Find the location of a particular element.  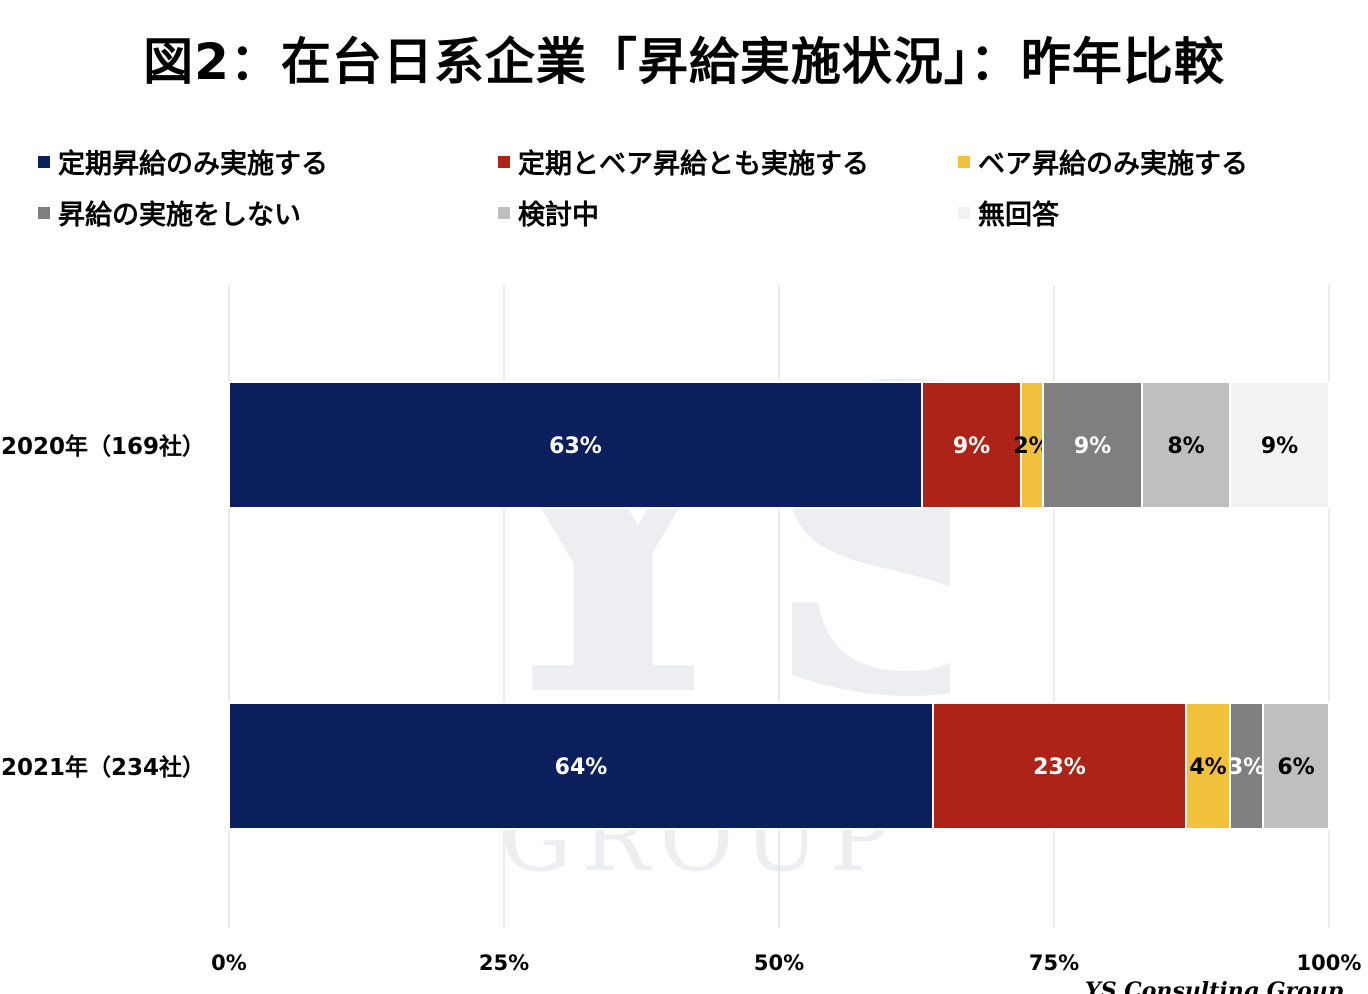

footer-brand: YS Consulting Group is located at coordinates (1214, 986).